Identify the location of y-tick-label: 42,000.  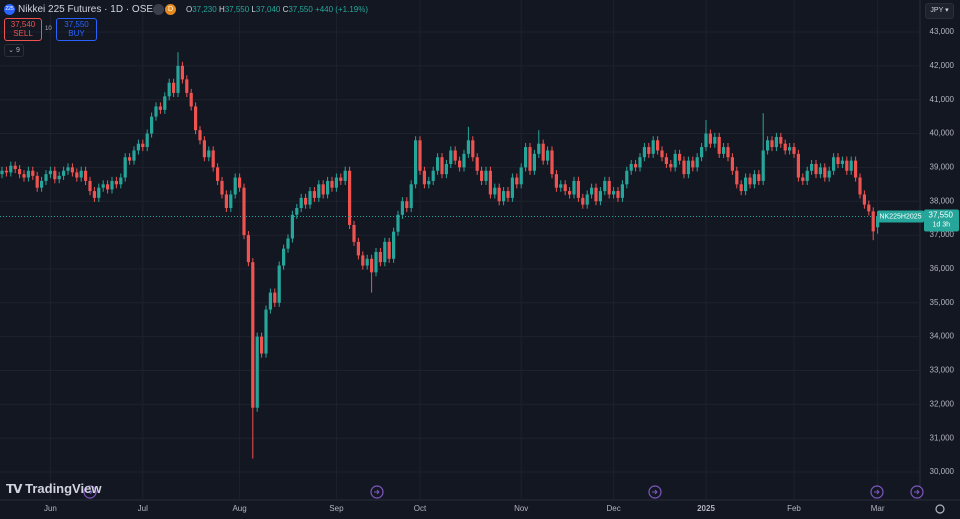
(942, 65).